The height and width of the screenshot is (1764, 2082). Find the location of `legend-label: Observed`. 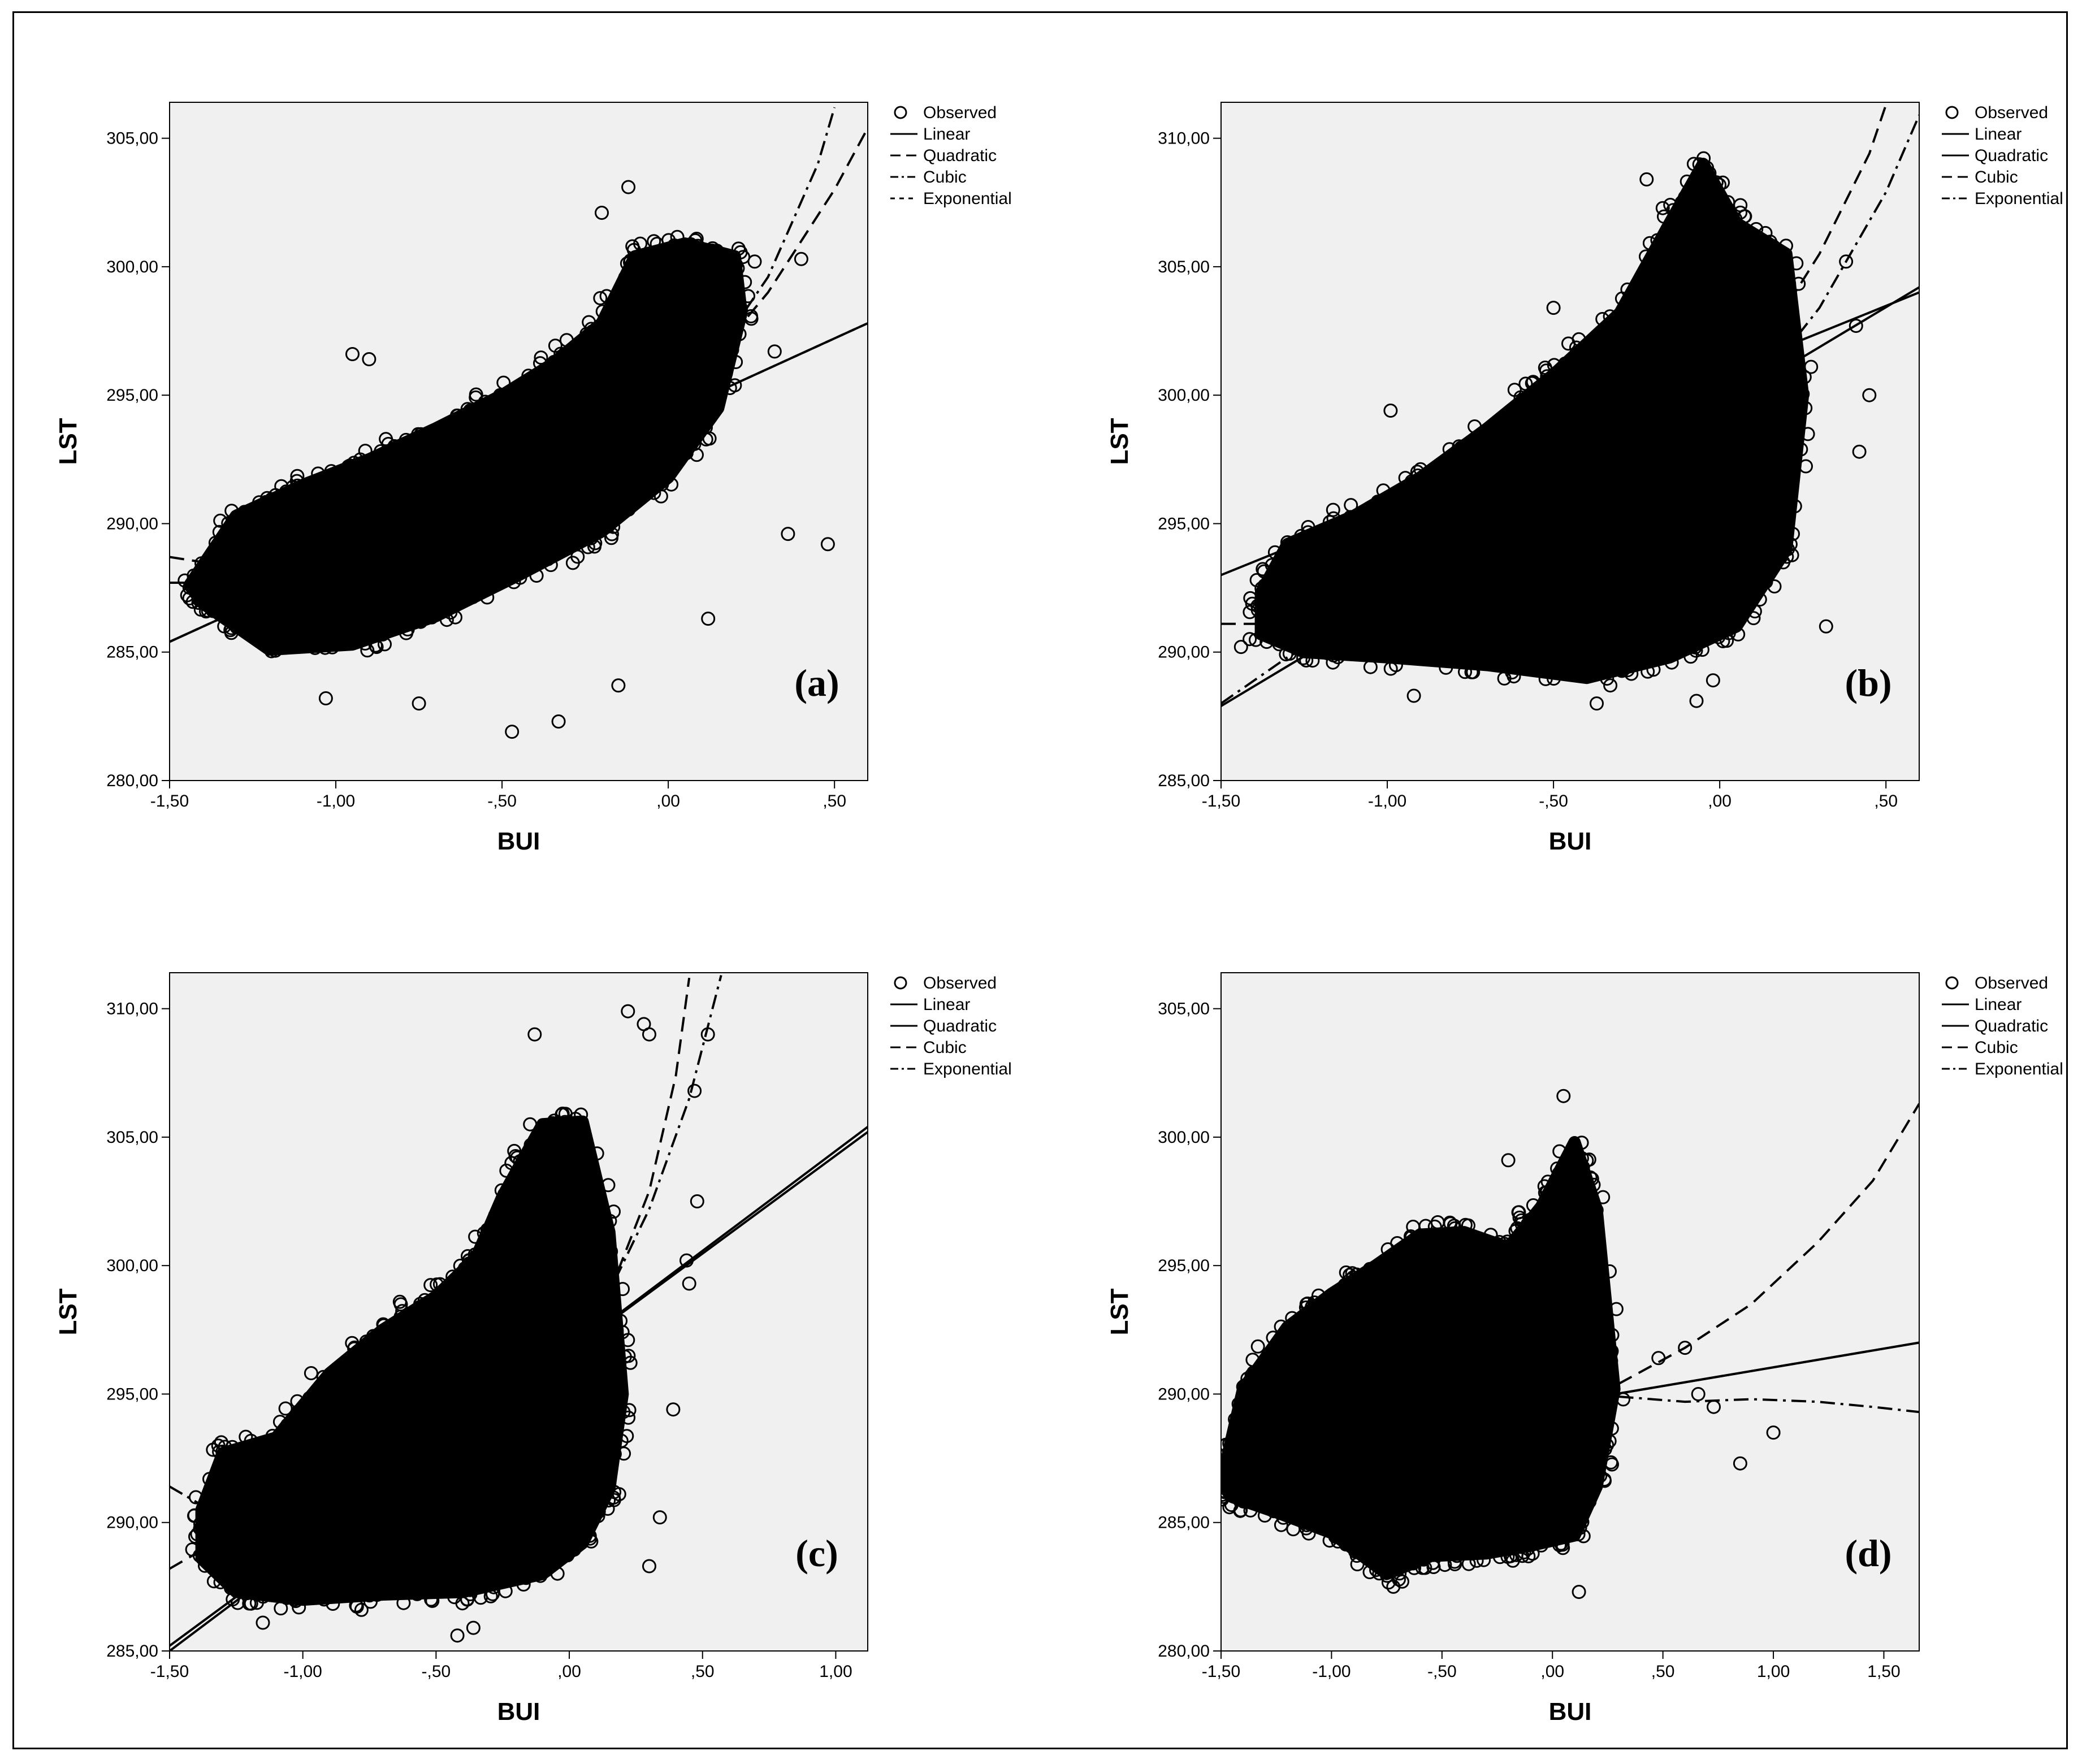

legend-label: Observed is located at coordinates (2011, 983).